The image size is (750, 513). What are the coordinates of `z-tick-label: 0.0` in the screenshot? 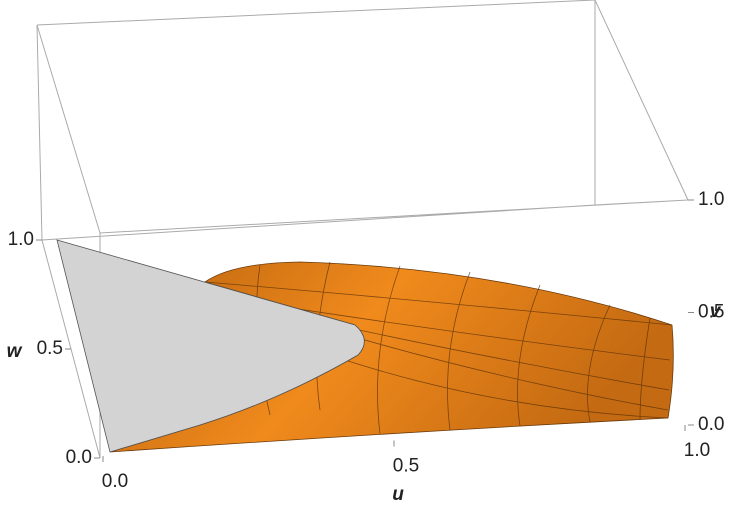 It's located at (79, 457).